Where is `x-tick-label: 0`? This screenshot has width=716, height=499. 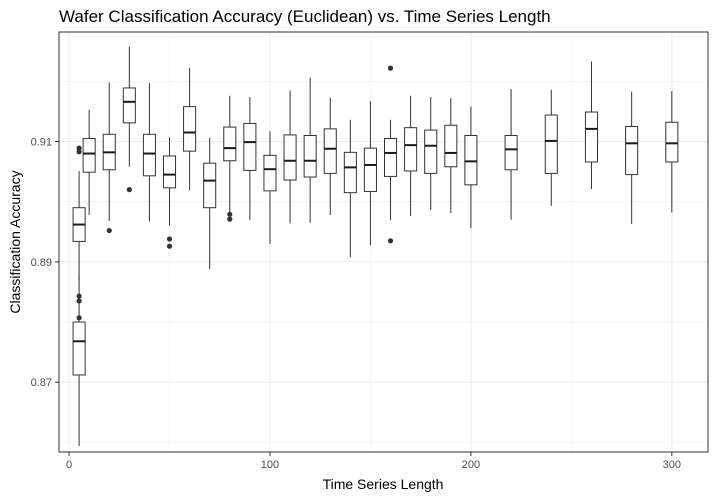 x-tick-label: 0 is located at coordinates (69, 465).